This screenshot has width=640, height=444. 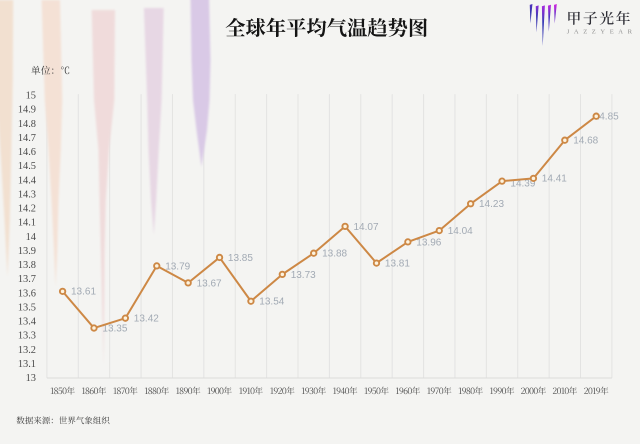 What do you see at coordinates (397, 264) in the screenshot?
I see `svg-text: 13.81` at bounding box center [397, 264].